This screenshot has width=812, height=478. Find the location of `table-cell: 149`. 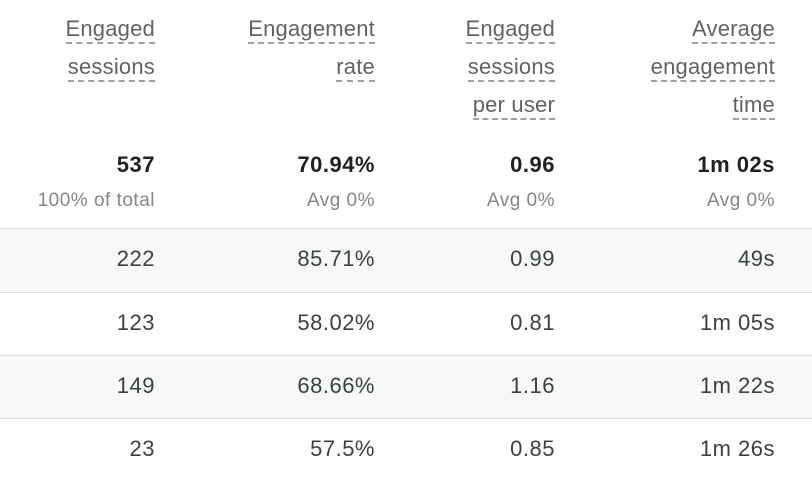

table-cell: 149 is located at coordinates (135, 385).